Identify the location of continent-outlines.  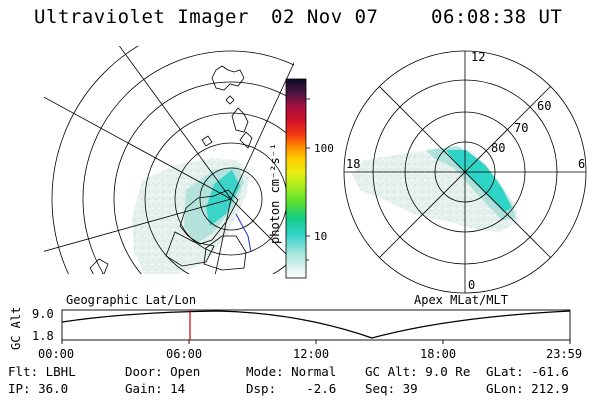
(171, 169).